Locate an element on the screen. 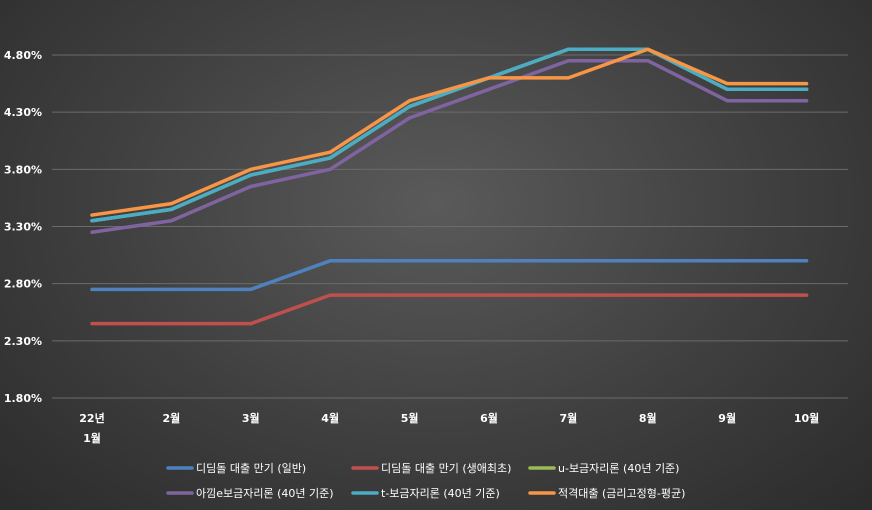 This screenshot has width=872, height=510. y-tick-label: 2.30% is located at coordinates (23, 341).